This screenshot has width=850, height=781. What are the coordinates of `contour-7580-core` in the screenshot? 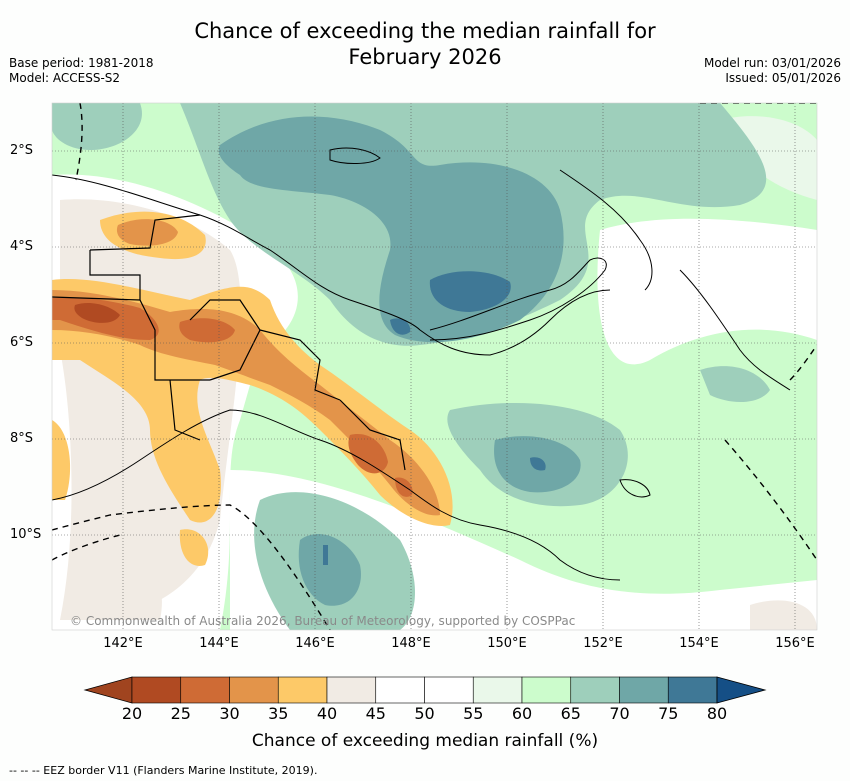 It's located at (470, 291).